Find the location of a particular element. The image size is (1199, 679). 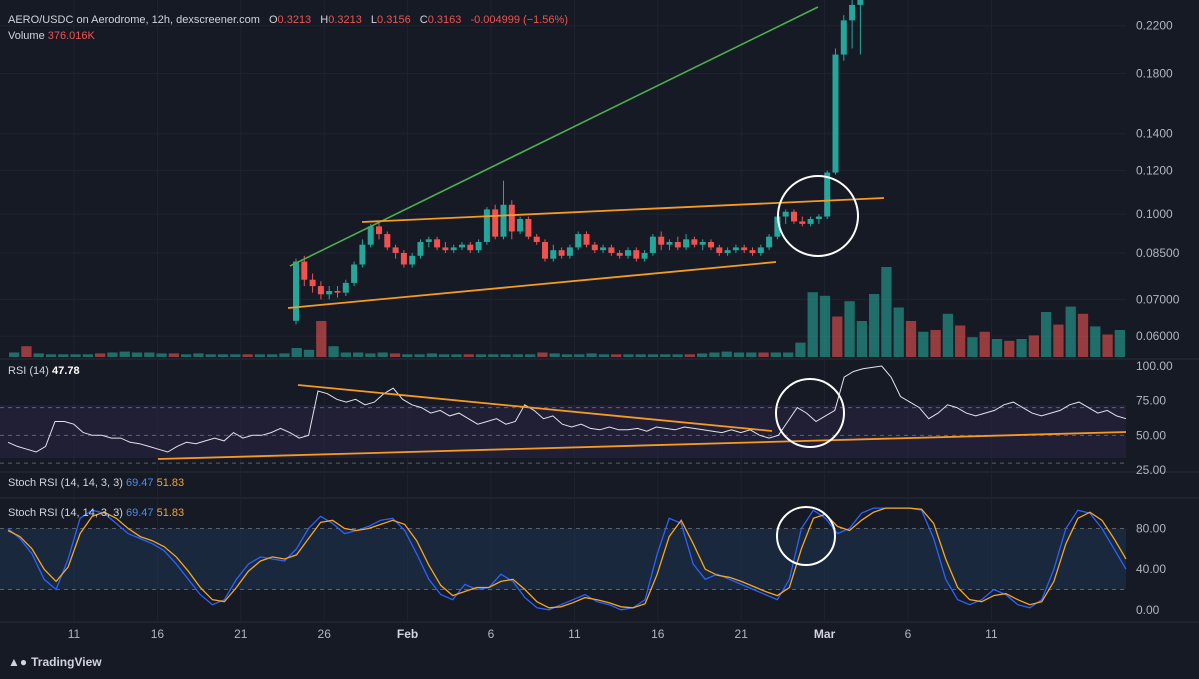

stoch-k-line is located at coordinates (567, 559).